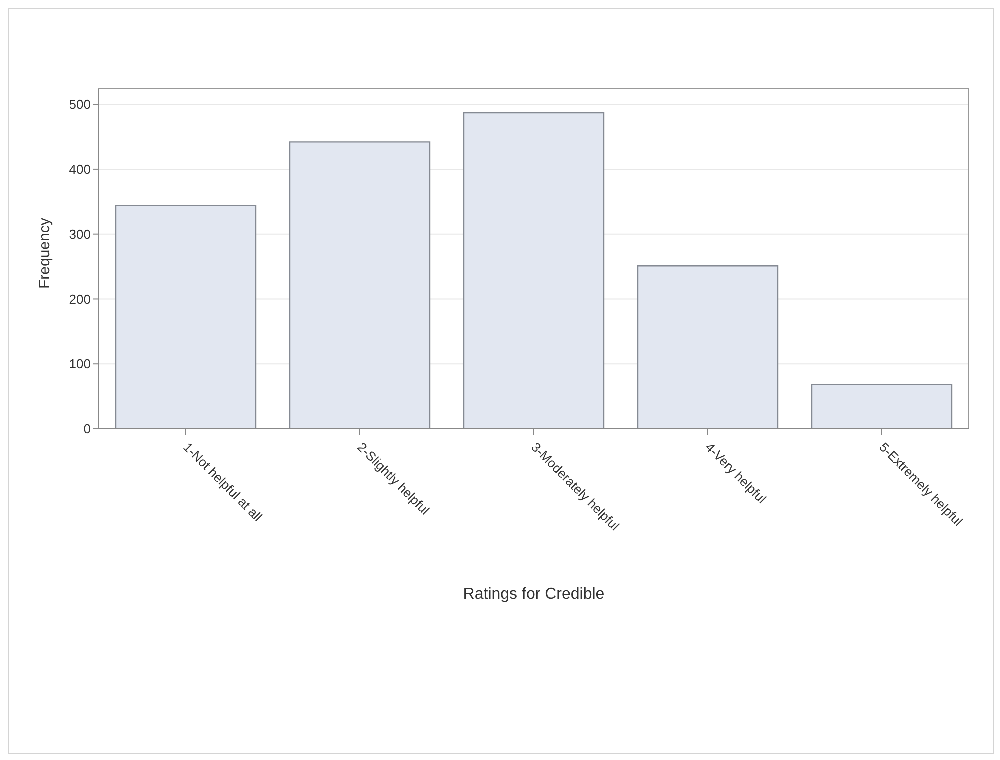 This screenshot has width=1000, height=760. Describe the element at coordinates (80, 364) in the screenshot. I see `y-tick-label: 100` at that location.